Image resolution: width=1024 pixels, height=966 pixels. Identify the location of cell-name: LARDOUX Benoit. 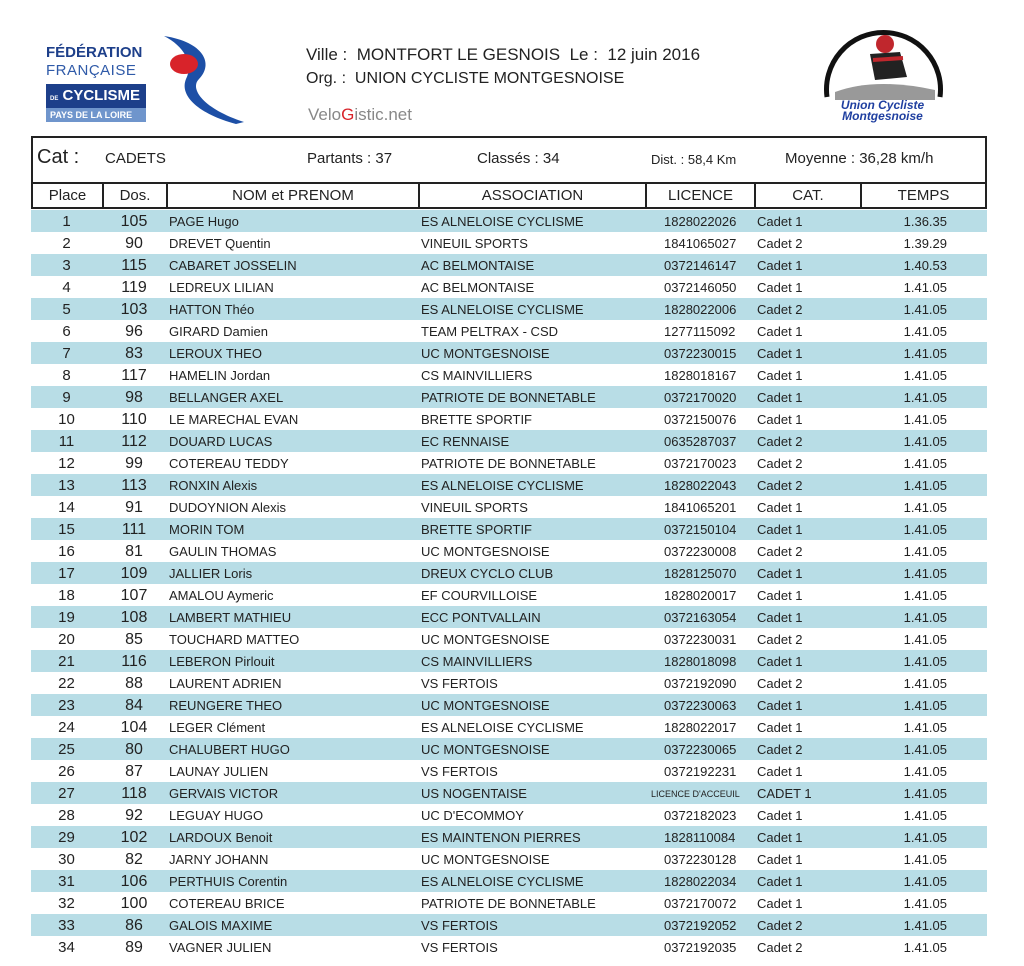
(221, 837).